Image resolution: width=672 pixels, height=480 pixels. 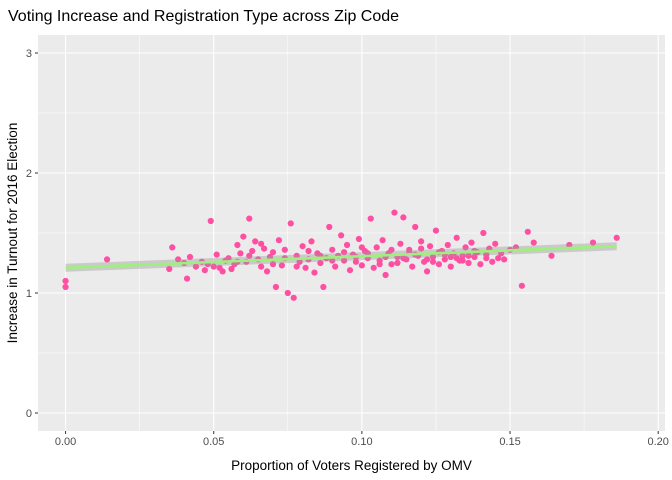 I want to click on y-tick-label: 1, so click(x=29, y=294).